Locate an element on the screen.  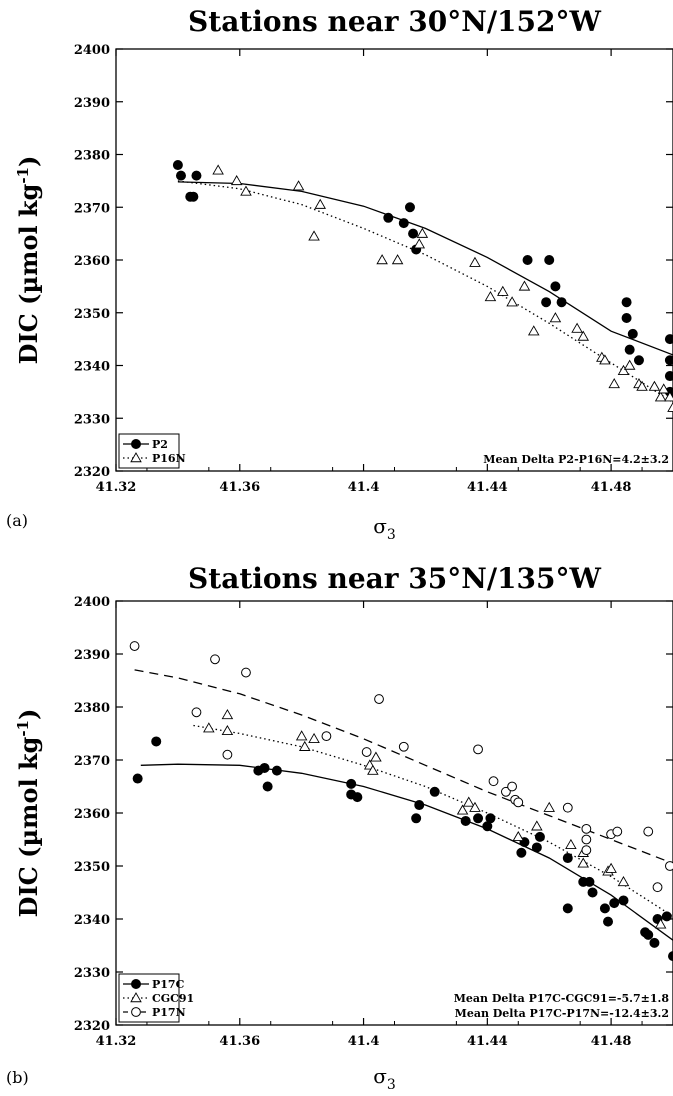
legend-label-cgc91: CGC91 is located at coordinates (173, 998).